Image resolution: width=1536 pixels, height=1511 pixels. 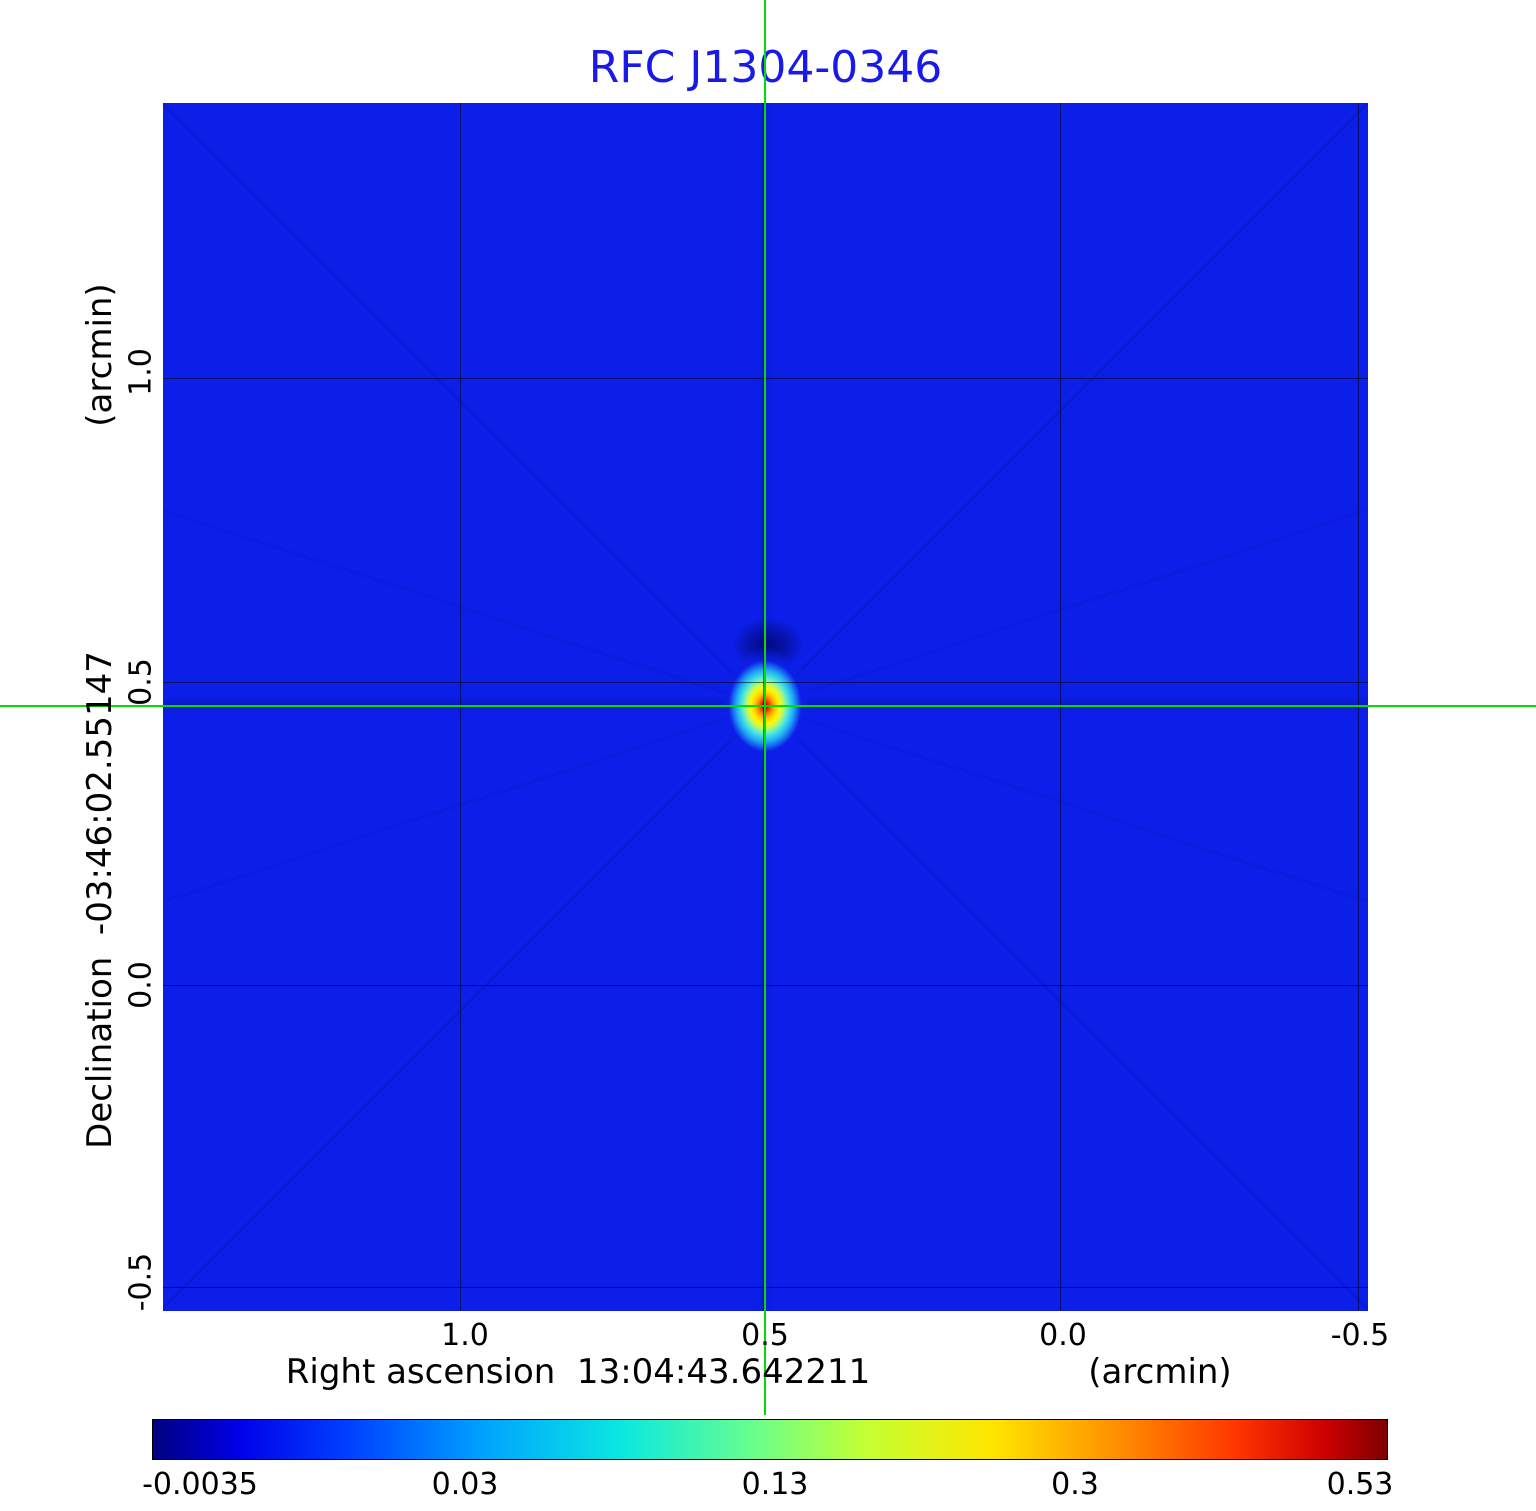 What do you see at coordinates (141, 985) in the screenshot?
I see `y-tick-label-2: 0.0` at bounding box center [141, 985].